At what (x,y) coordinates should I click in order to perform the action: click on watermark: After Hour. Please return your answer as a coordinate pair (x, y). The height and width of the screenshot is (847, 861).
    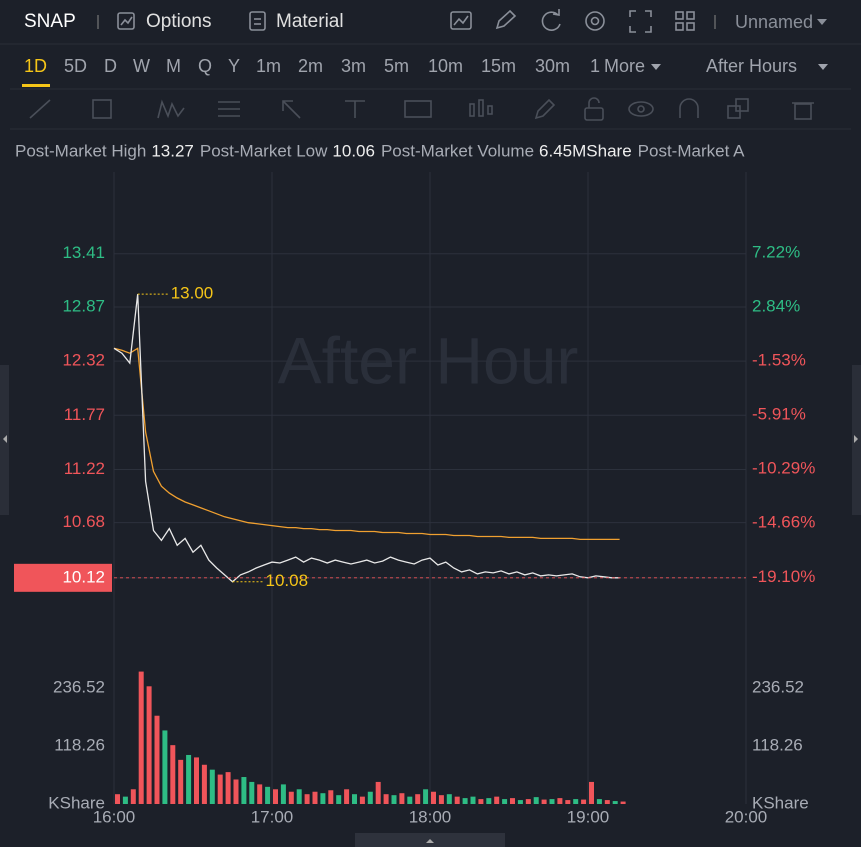
    Looking at the image, I should click on (428, 360).